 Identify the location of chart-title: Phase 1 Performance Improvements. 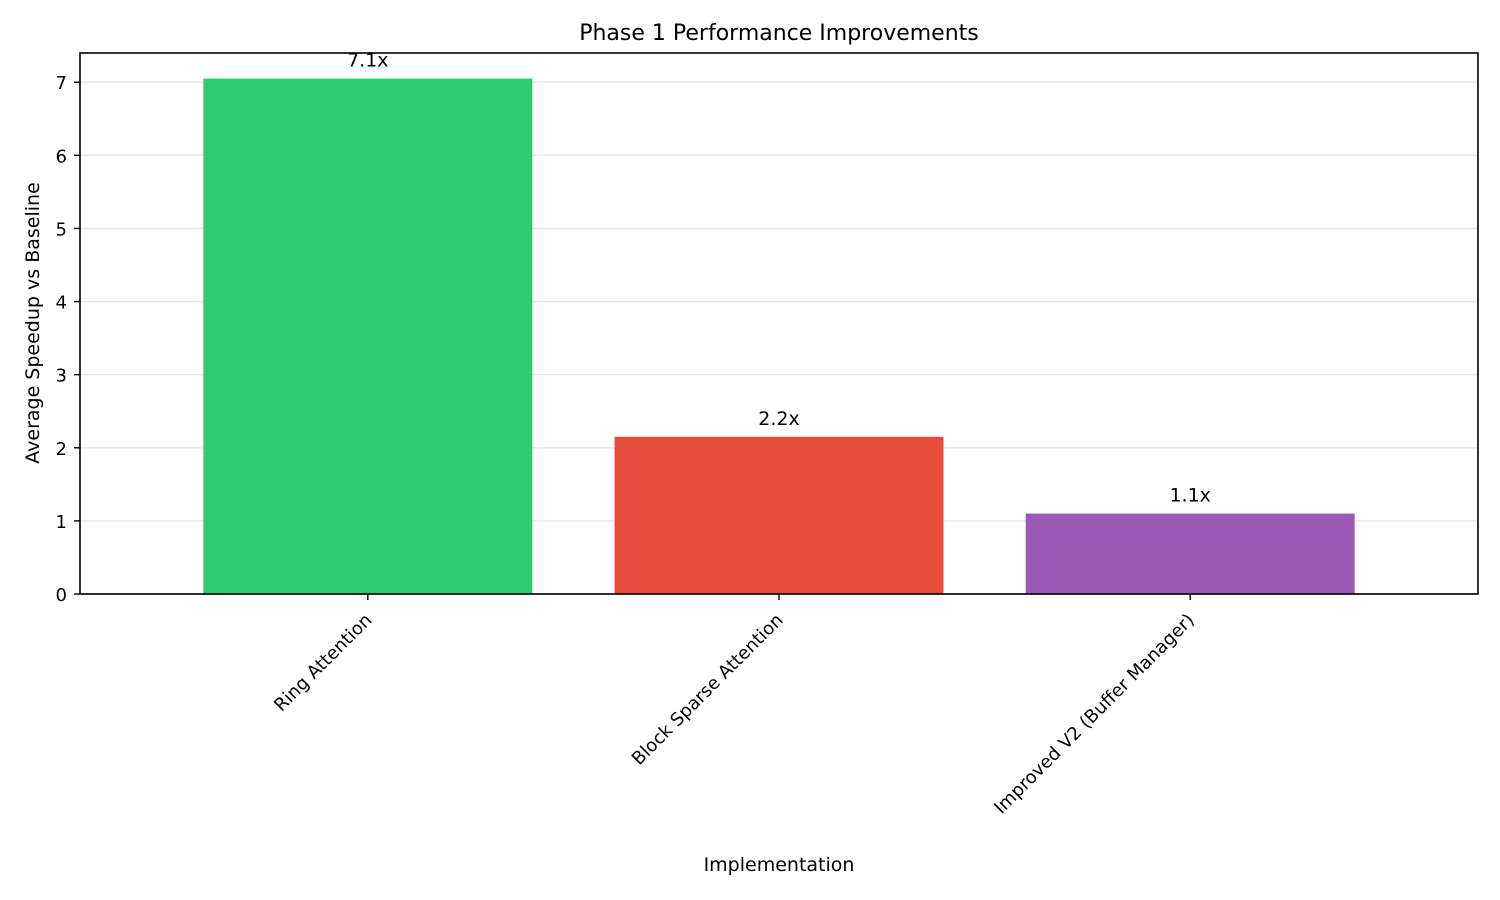
(779, 33).